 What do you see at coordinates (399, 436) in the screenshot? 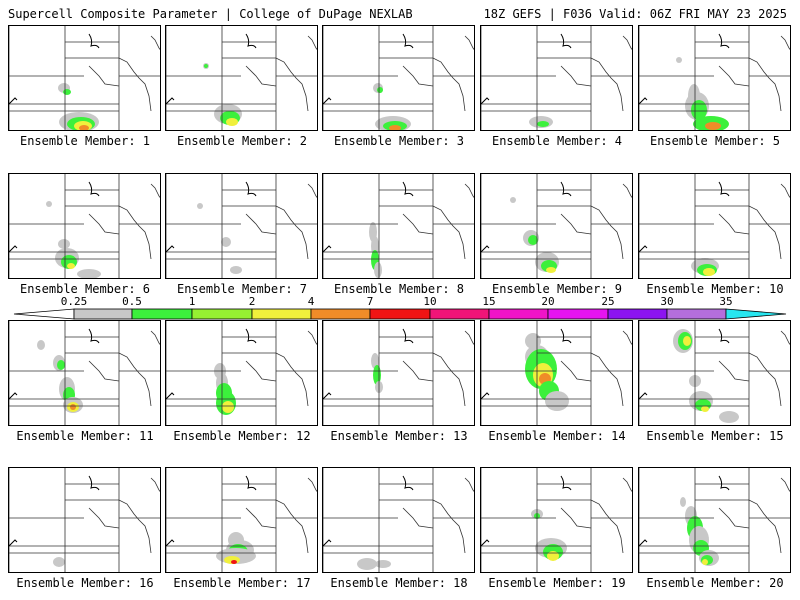
I see `panel-label: Ensemble Member: 13` at bounding box center [399, 436].